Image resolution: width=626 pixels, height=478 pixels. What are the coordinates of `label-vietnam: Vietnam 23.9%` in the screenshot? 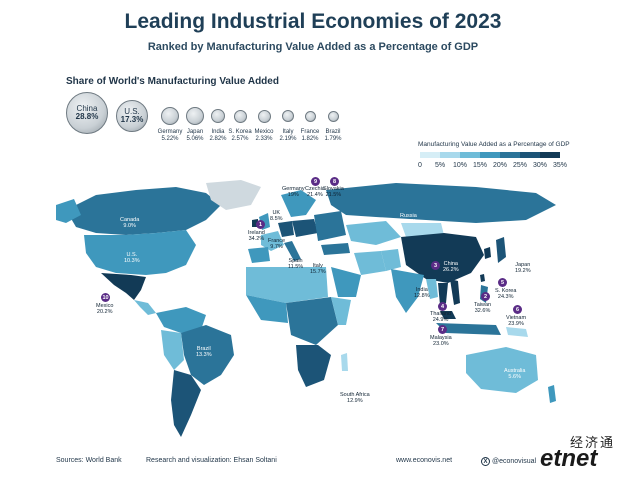 It's located at (516, 321).